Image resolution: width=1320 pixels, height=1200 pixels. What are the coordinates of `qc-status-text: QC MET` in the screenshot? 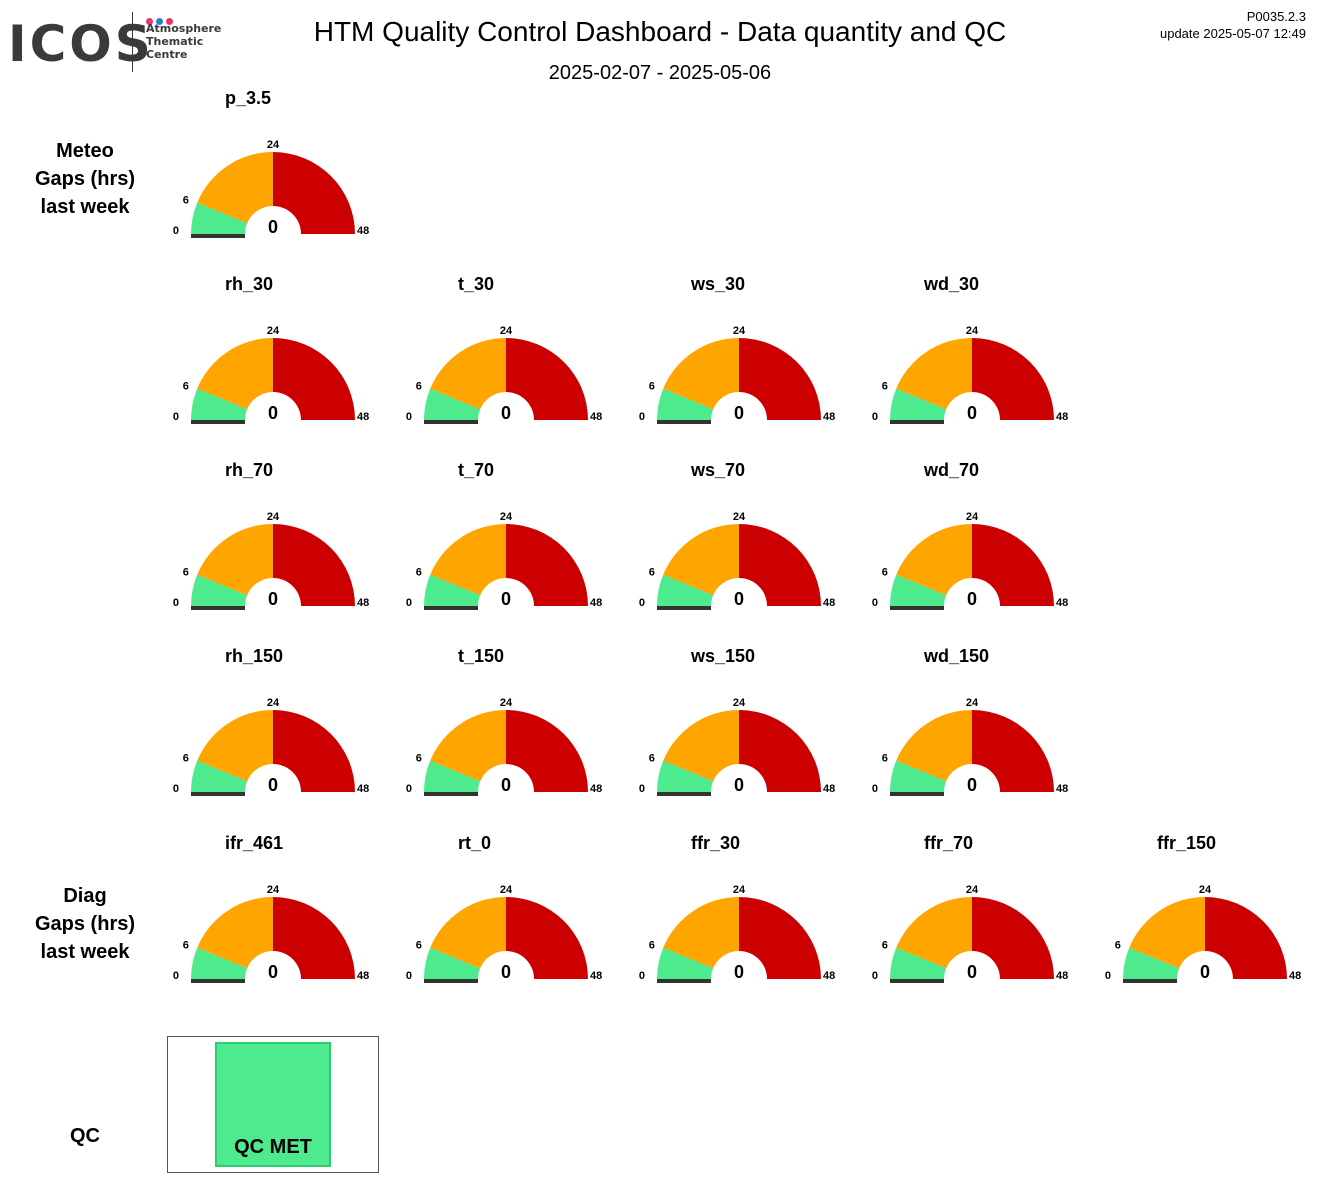 It's located at (273, 1147).